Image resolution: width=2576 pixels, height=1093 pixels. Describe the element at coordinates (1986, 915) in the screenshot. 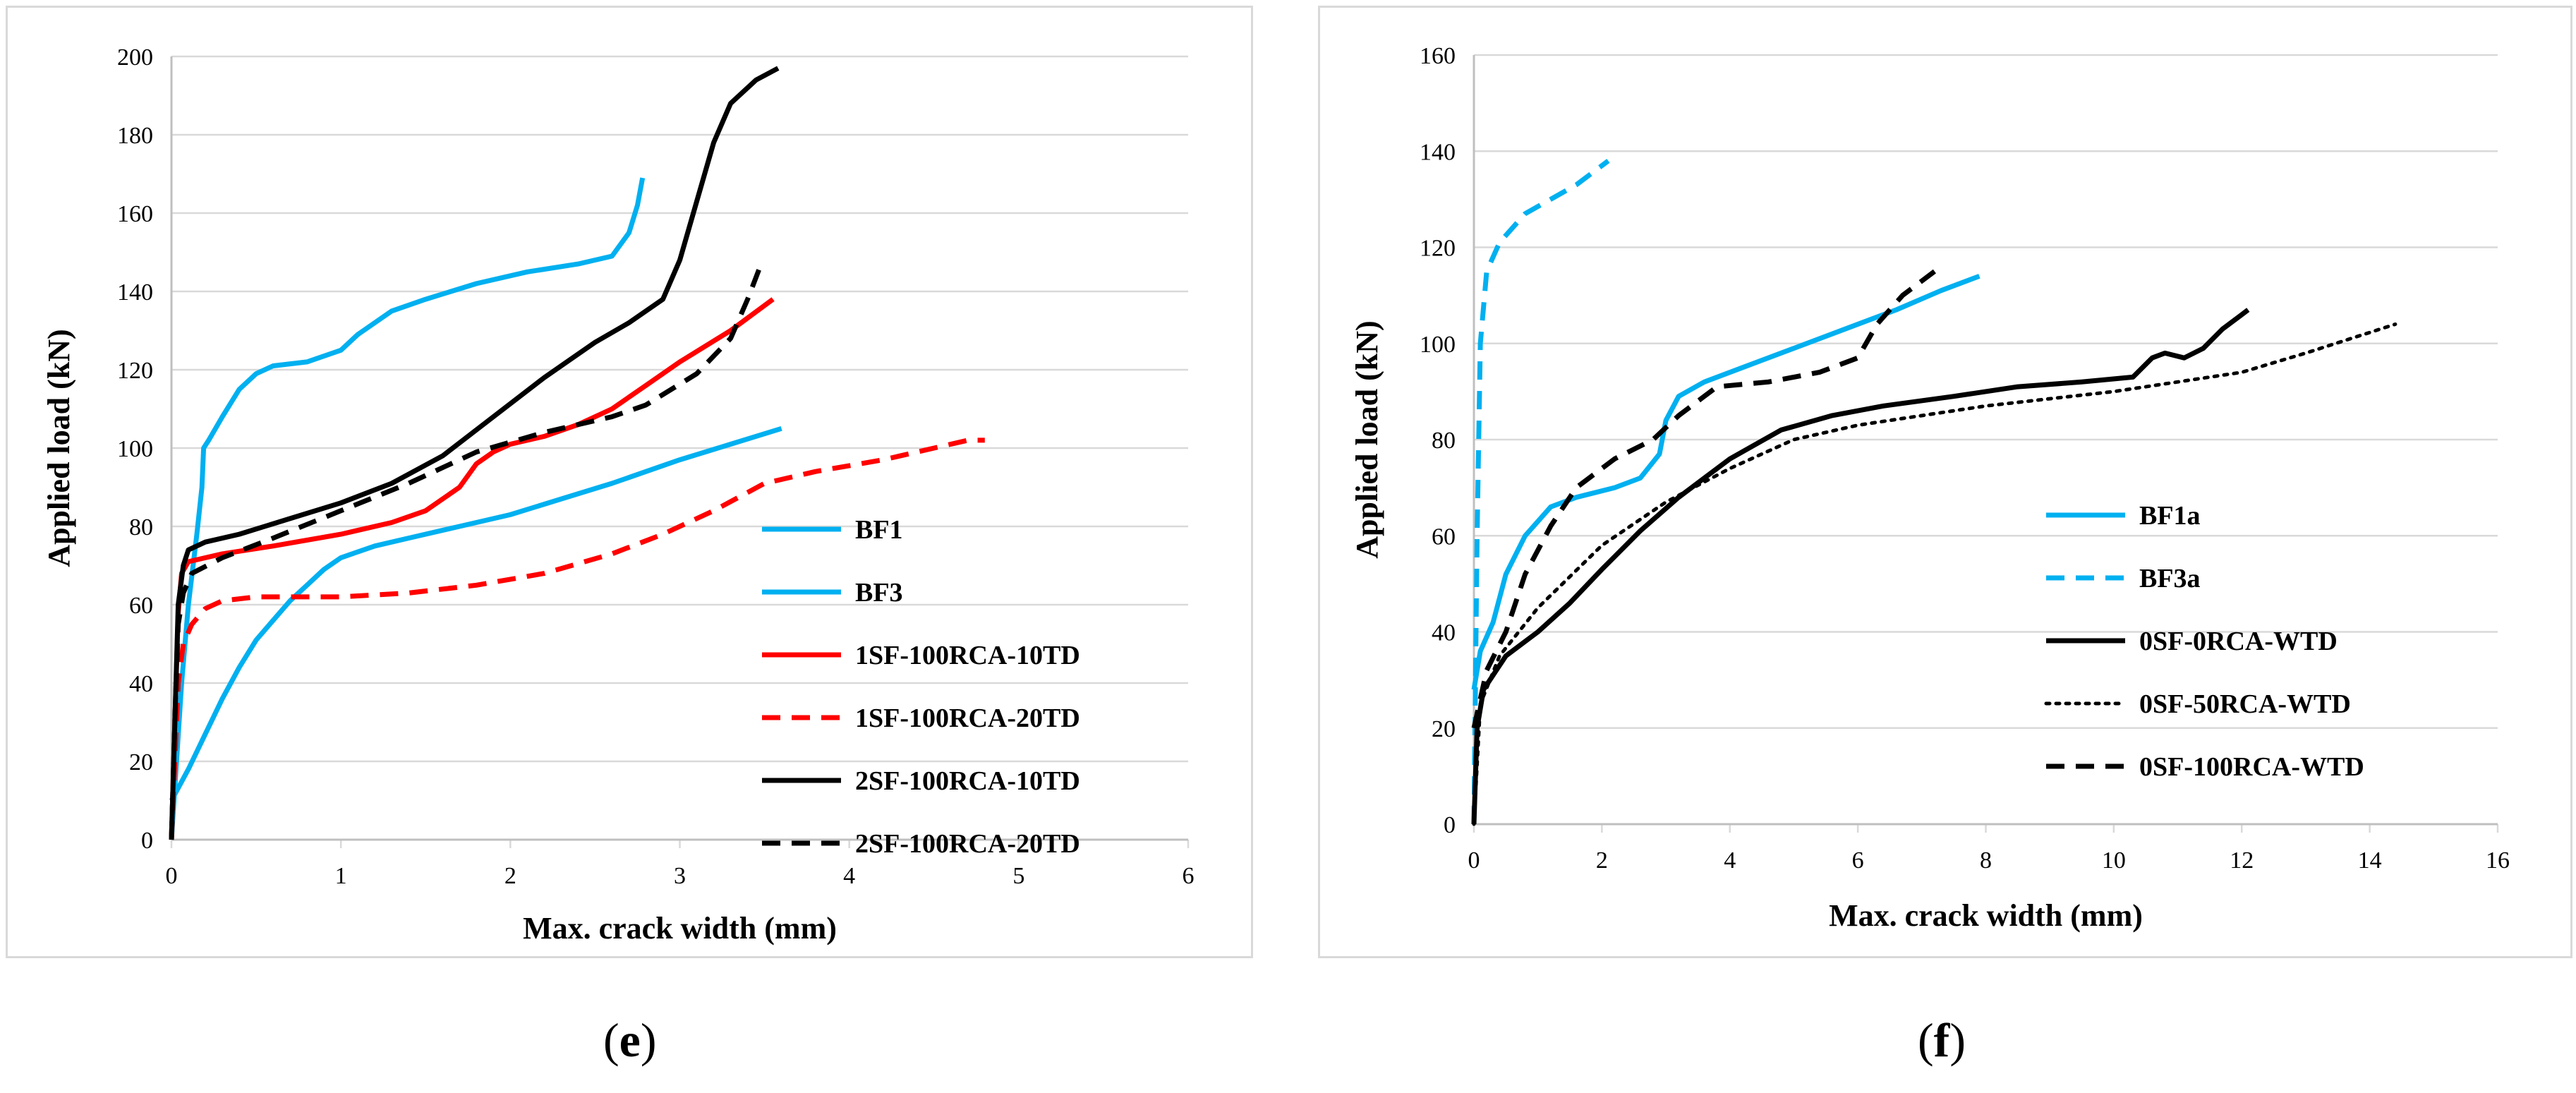

I see `x-axis-title-f: Max. crack width (mm)` at that location.